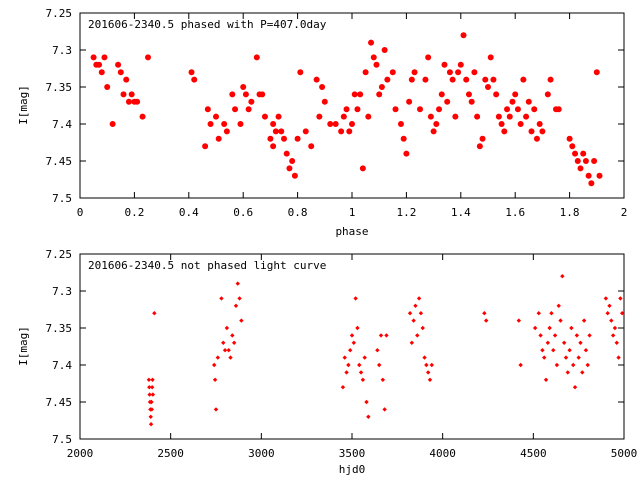 This screenshot has height=480, width=640. What do you see at coordinates (352, 453) in the screenshot?
I see `x-tick-label: 3500` at bounding box center [352, 453].